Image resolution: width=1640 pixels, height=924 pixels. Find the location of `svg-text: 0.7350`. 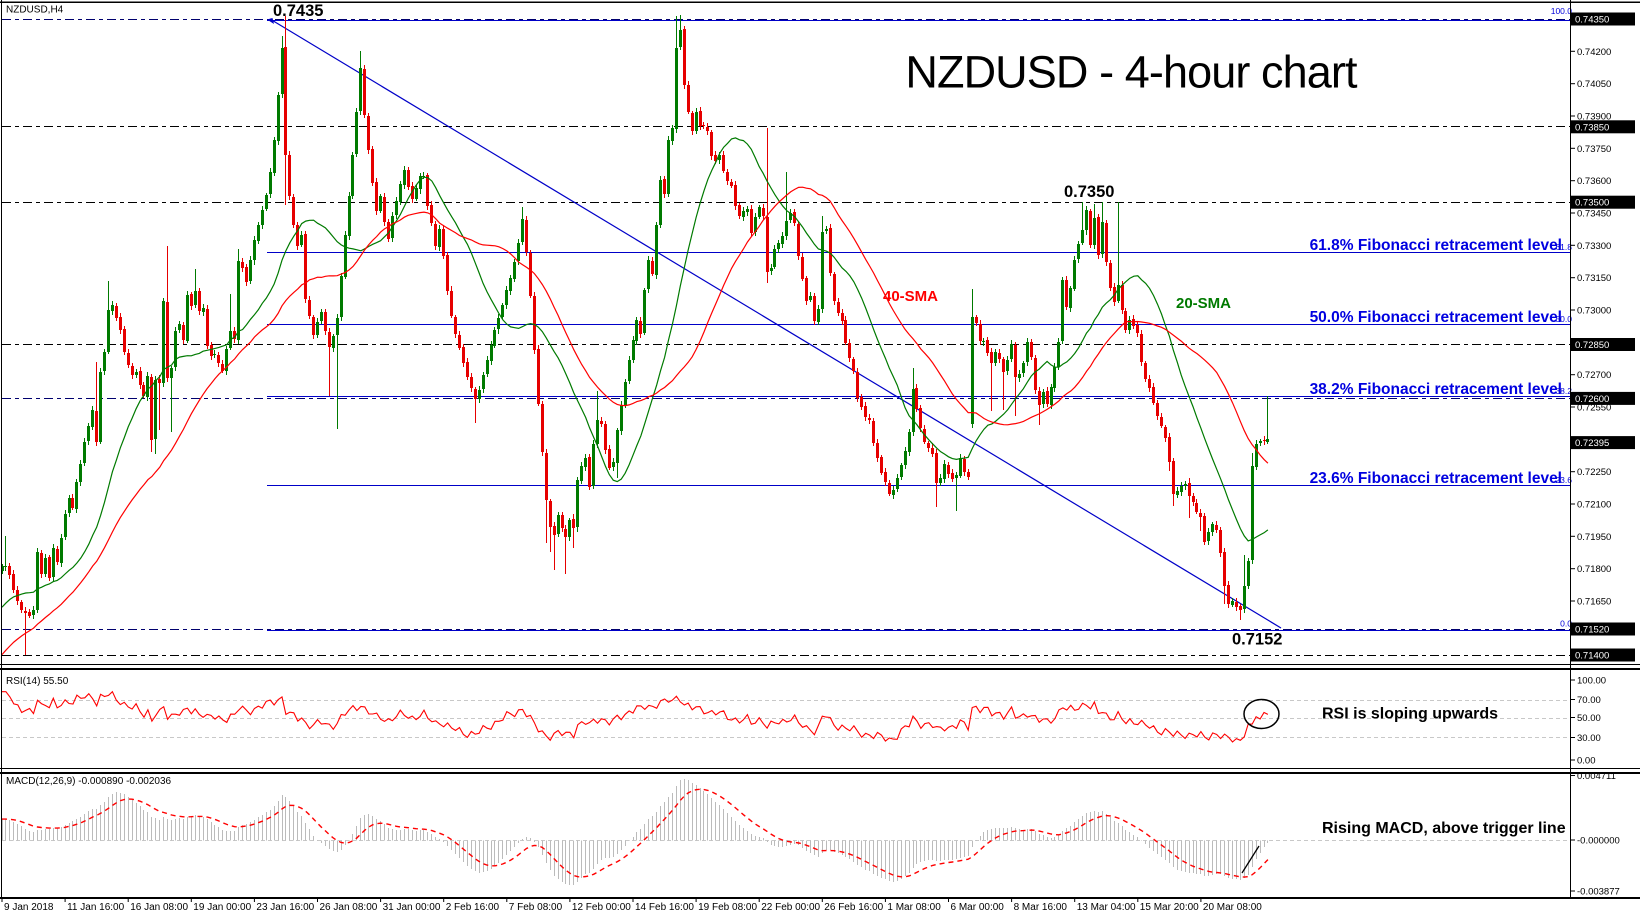

svg-text: 0.7350 is located at coordinates (1089, 192).